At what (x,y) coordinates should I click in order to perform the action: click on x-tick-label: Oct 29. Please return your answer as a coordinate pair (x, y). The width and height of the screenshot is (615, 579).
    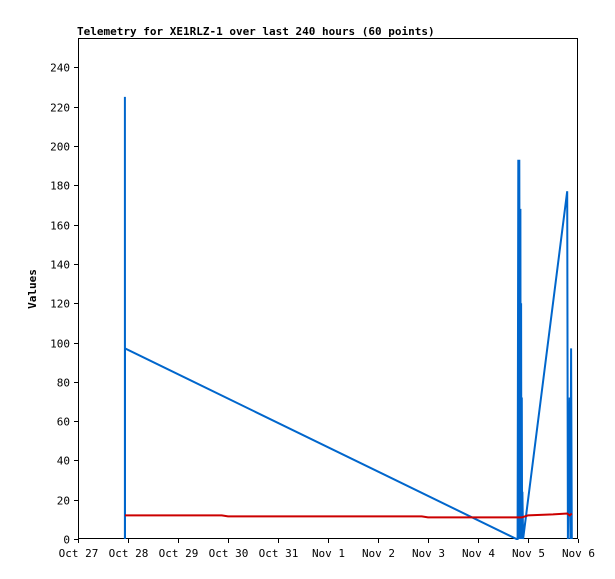
    Looking at the image, I should click on (179, 553).